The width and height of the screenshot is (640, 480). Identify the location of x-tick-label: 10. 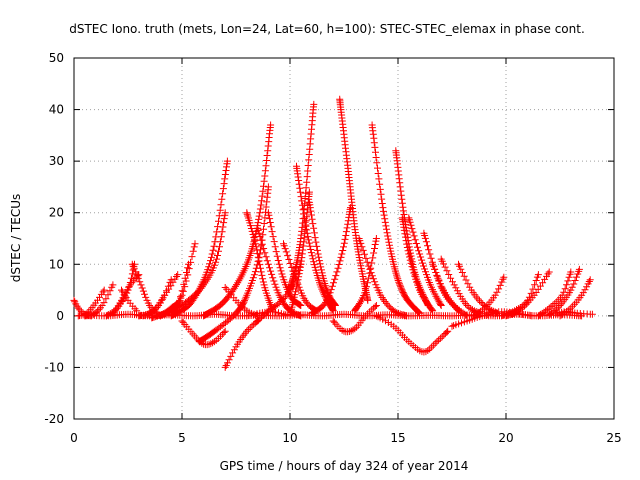
(289, 438).